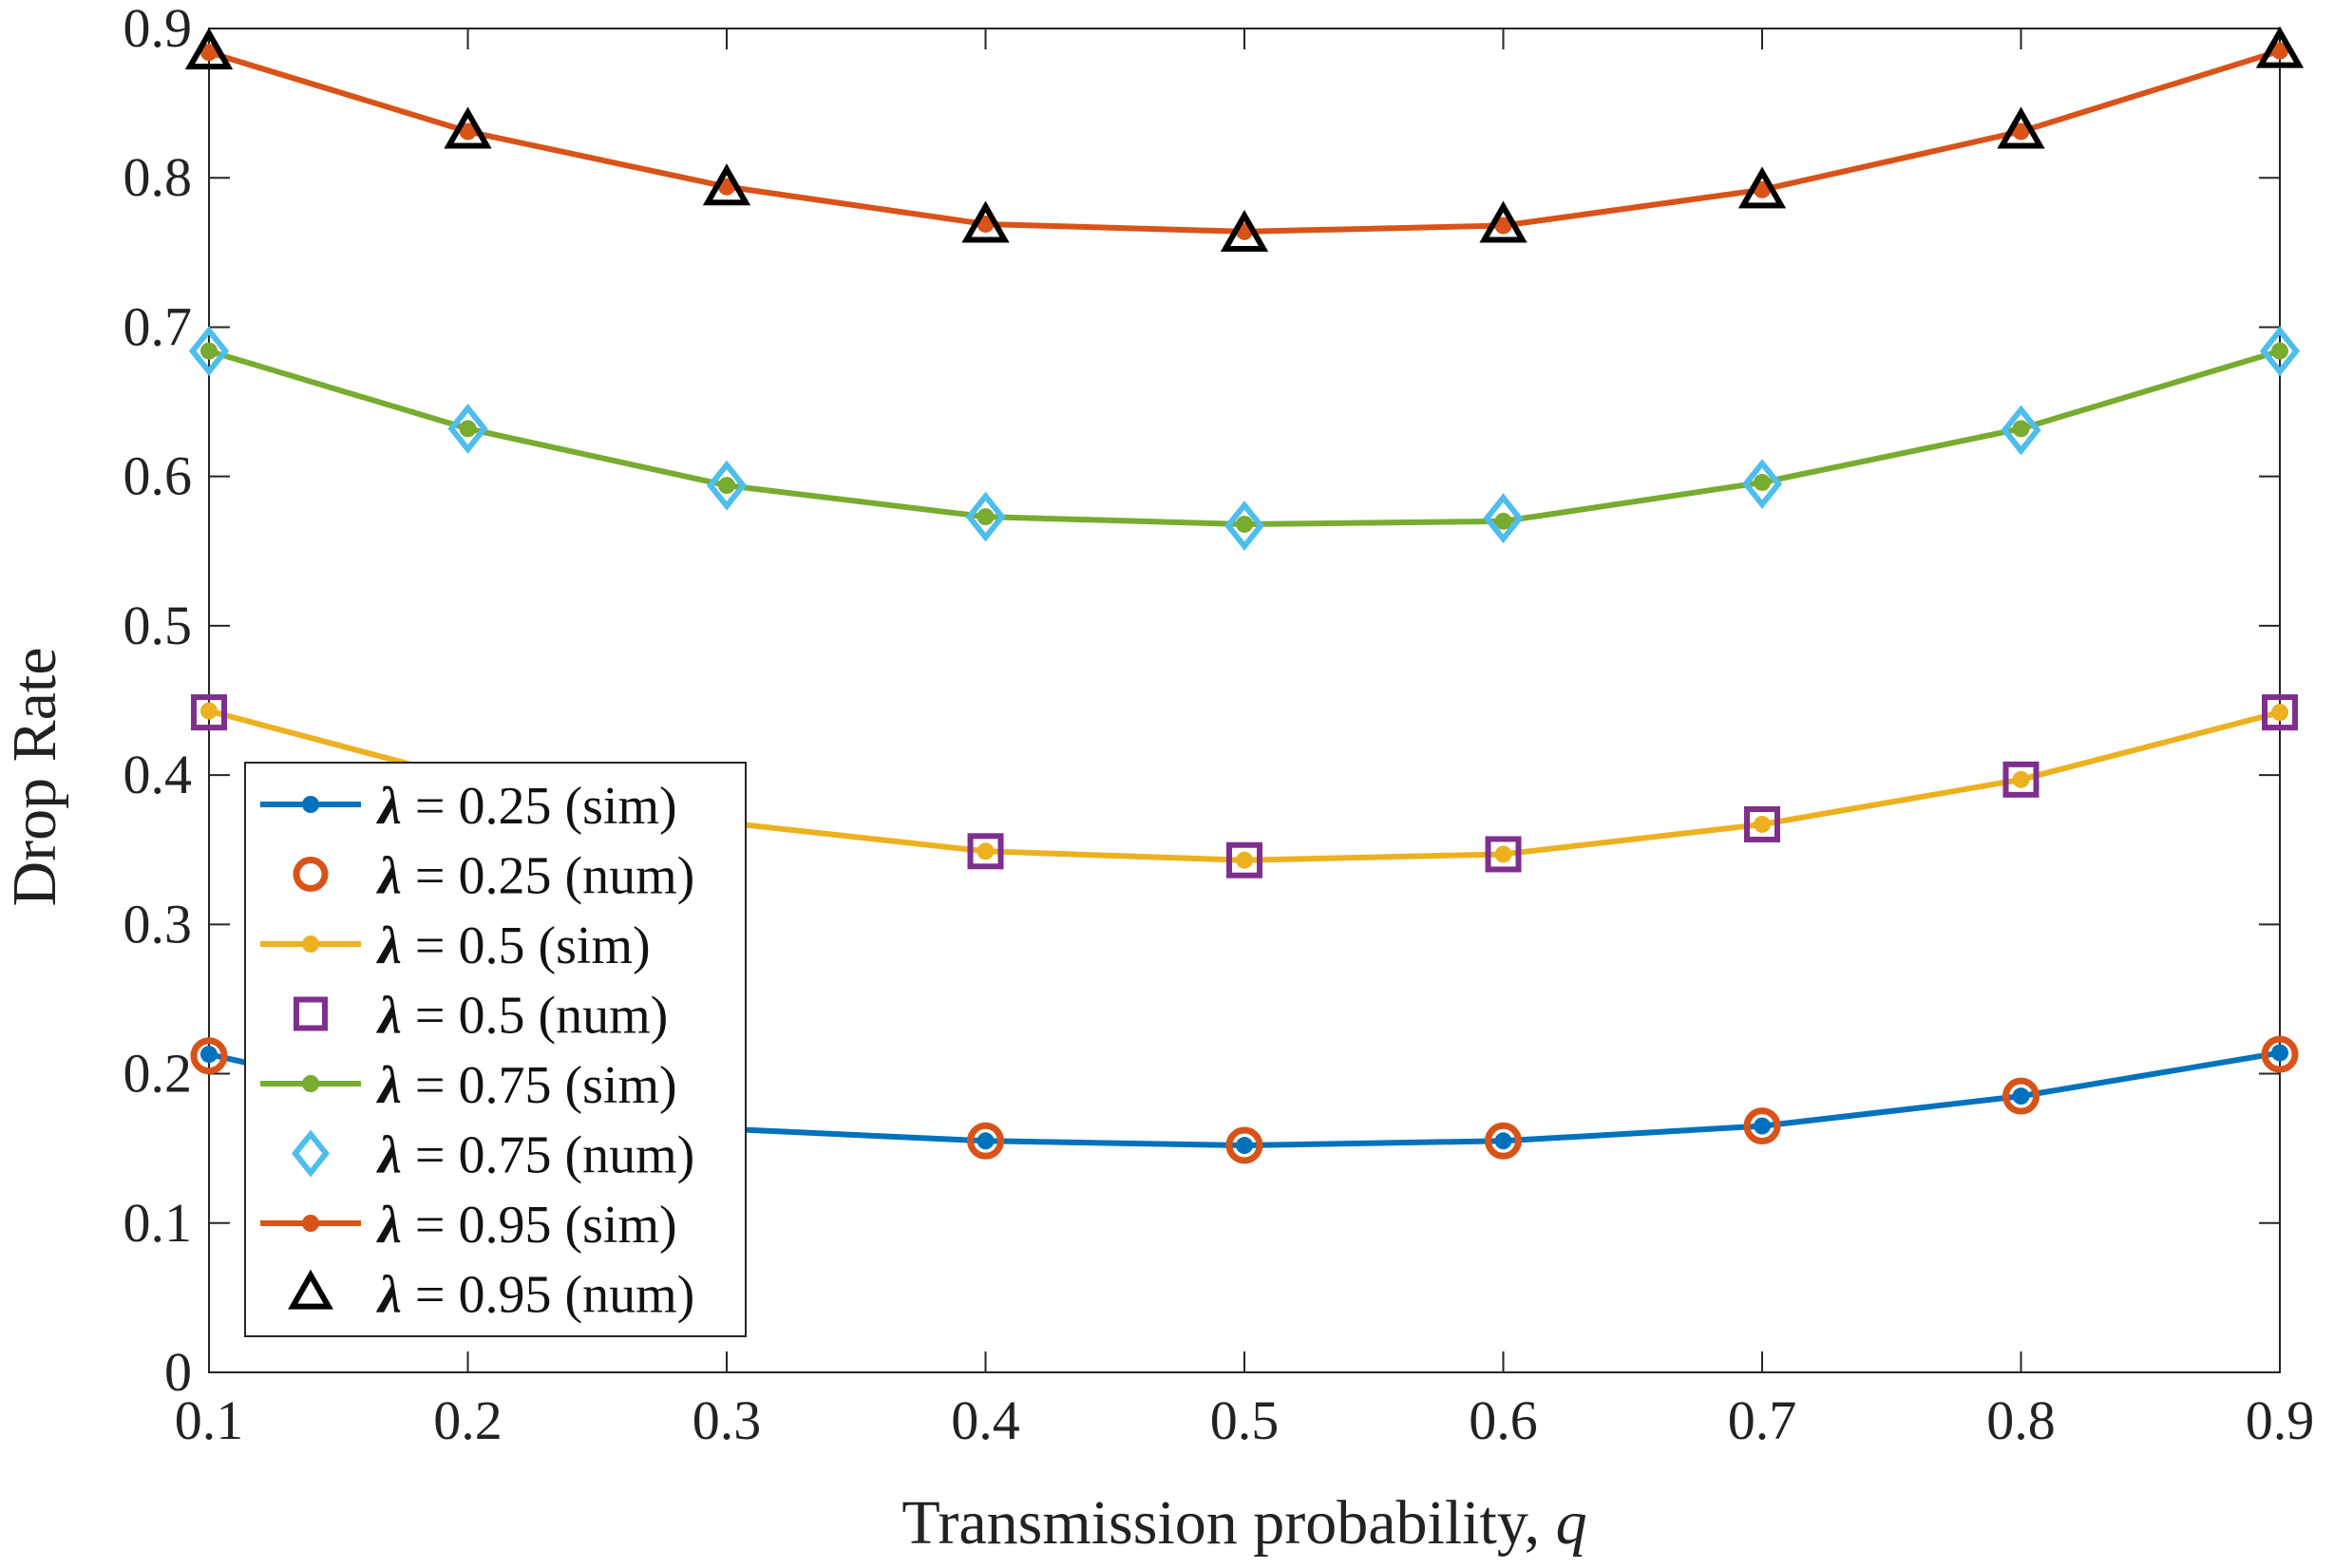 The image size is (2334, 1568). I want to click on y-tick-label: 0.7, so click(158, 326).